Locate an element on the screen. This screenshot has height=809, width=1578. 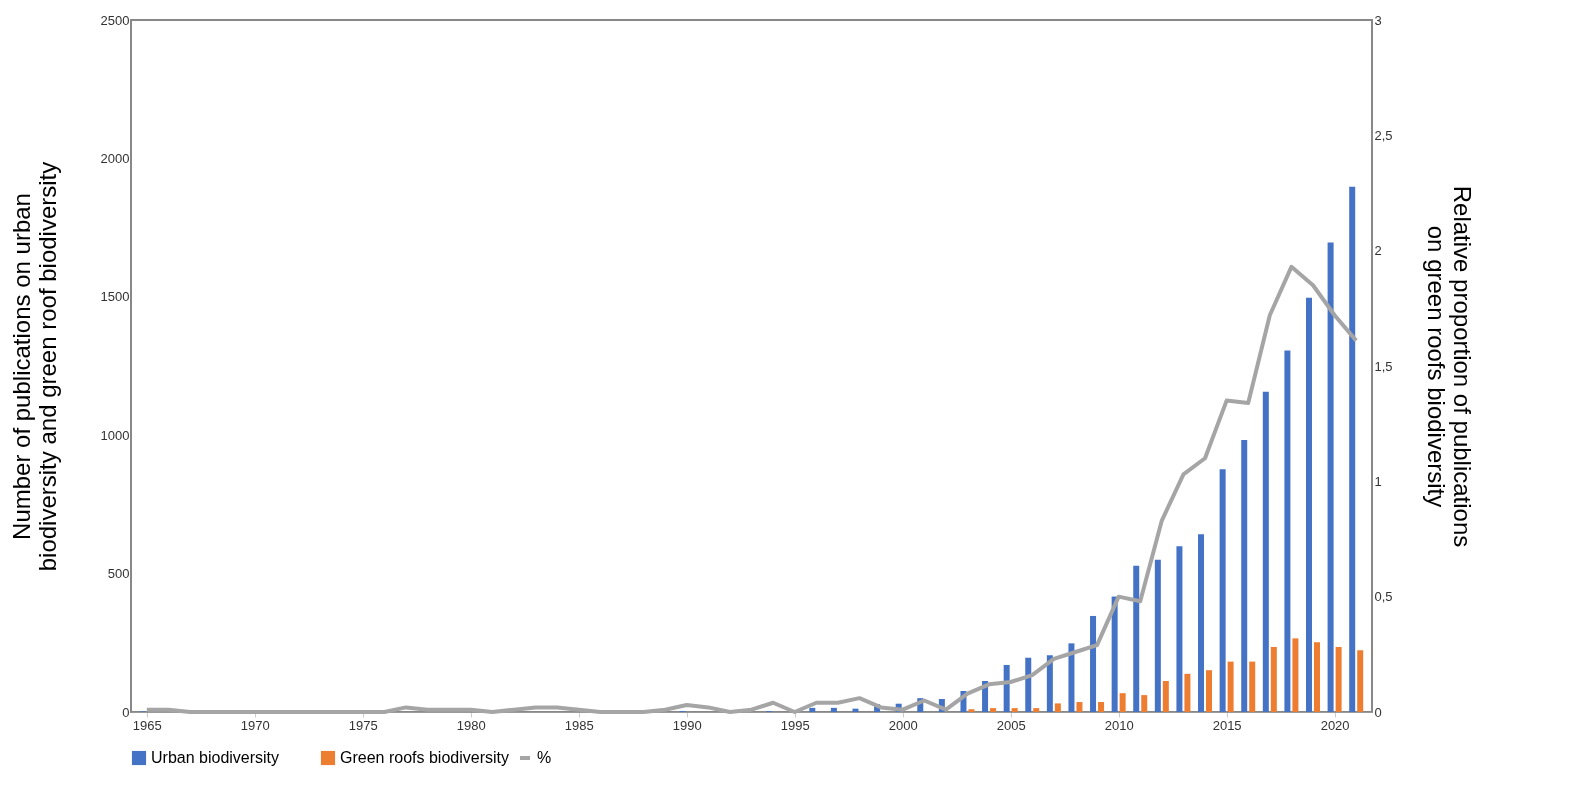
legend-label: Green roofs biodiversity is located at coordinates (424, 757).